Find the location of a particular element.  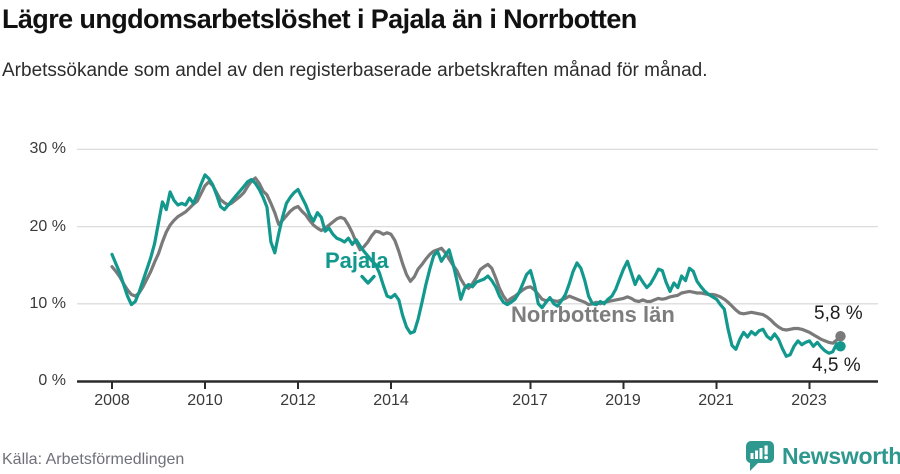

norrbotten-end-dot is located at coordinates (840, 336).